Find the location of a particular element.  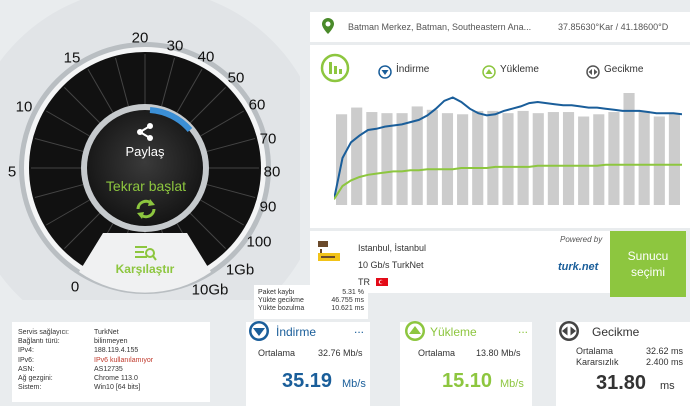

server-select-label: Sunucu seçimi is located at coordinates (648, 264).